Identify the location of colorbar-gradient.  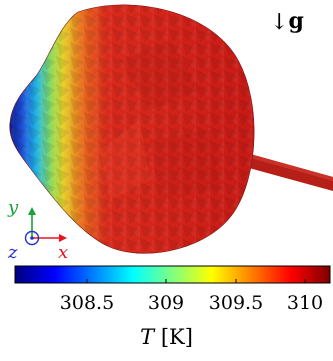
(172, 274).